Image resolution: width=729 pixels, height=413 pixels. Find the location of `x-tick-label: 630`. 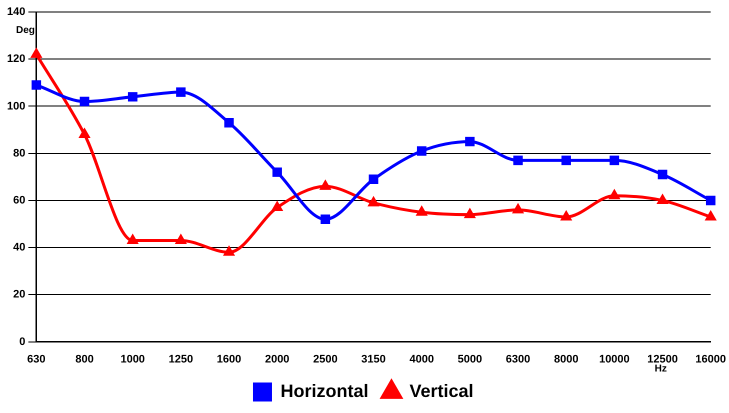

x-tick-label: 630 is located at coordinates (36, 359).